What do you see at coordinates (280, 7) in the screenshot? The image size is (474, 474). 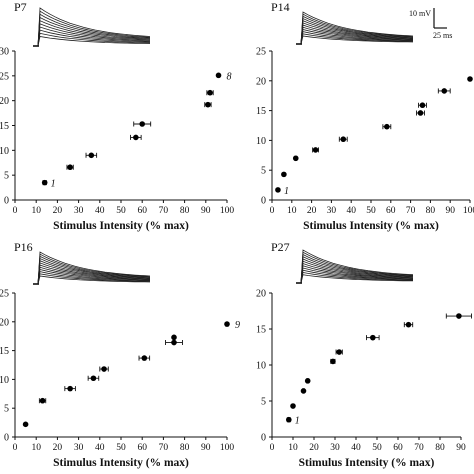 I see `panel-label: P14` at bounding box center [280, 7].